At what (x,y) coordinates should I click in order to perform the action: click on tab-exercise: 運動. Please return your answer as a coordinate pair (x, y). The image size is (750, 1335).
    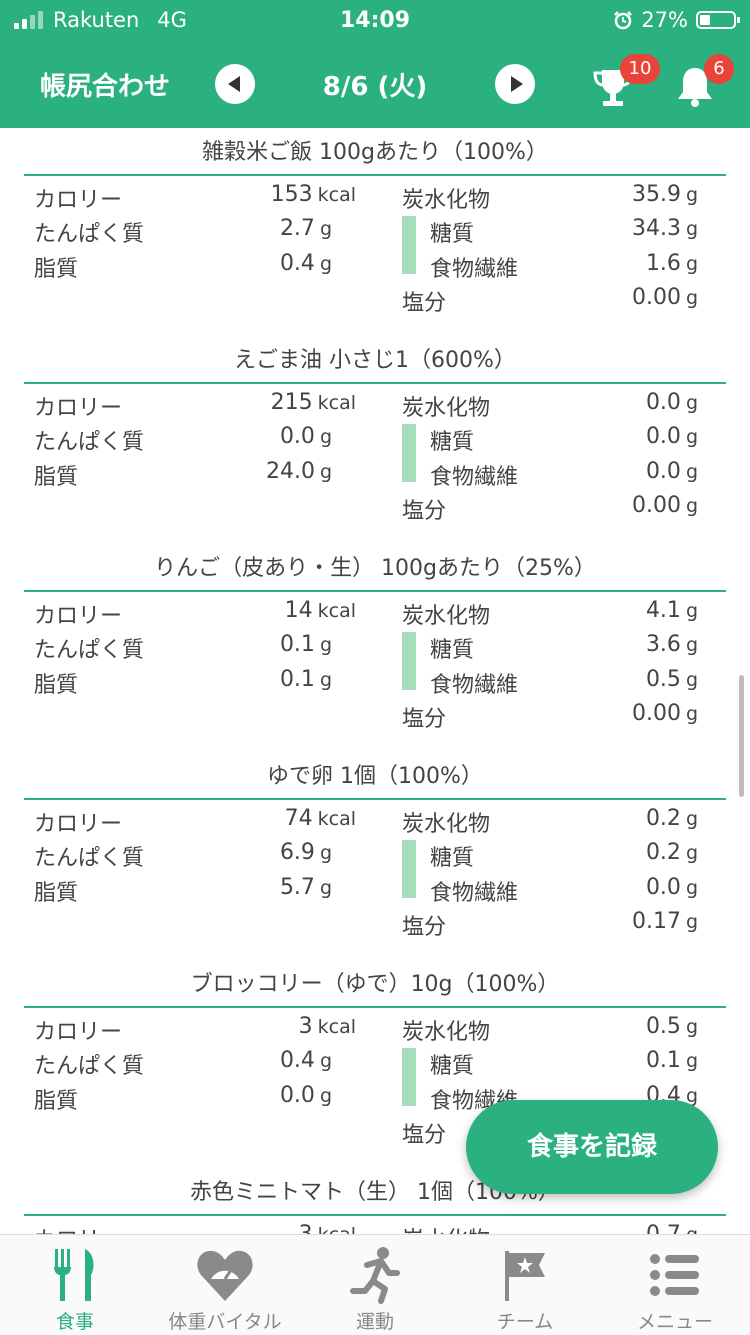
    Looking at the image, I should click on (375, 1285).